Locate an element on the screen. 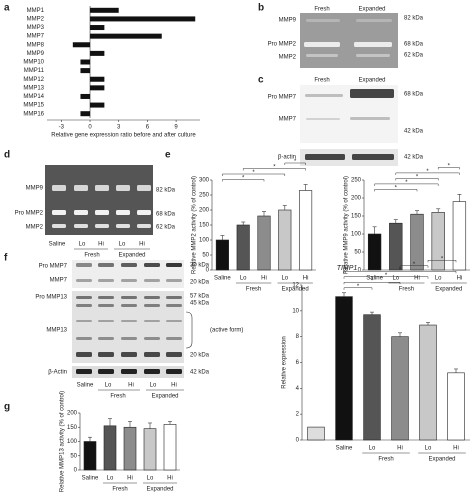 The image size is (474, 500). category-label: MMP8 is located at coordinates (36, 45).